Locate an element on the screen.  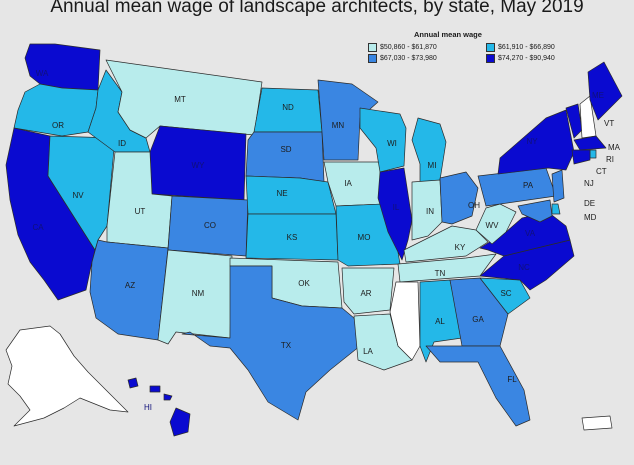
state-HI is located at coordinates (159, 407).